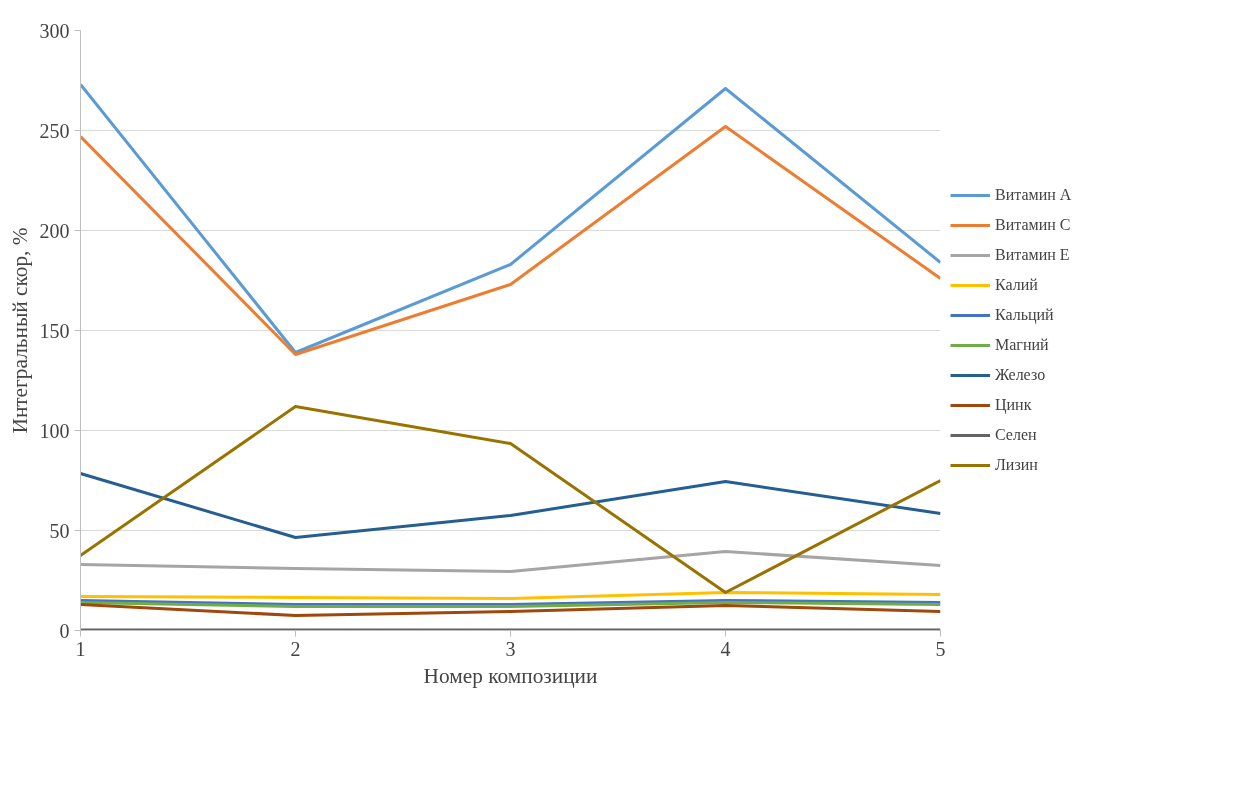 Image resolution: width=1237 pixels, height=791 pixels. I want to click on y-tick-label: 0, so click(64, 630).